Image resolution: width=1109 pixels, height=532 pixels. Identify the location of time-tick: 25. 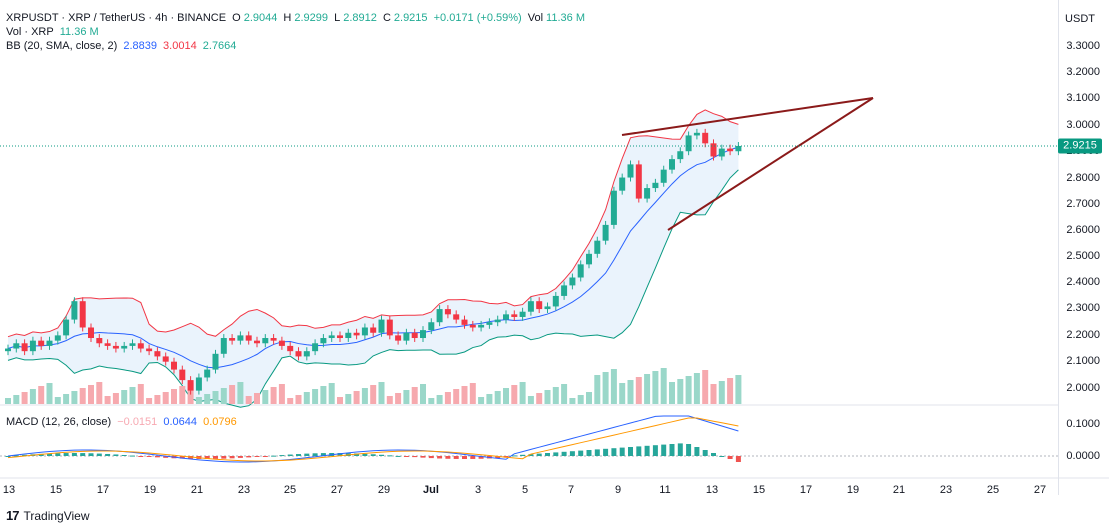
(290, 490).